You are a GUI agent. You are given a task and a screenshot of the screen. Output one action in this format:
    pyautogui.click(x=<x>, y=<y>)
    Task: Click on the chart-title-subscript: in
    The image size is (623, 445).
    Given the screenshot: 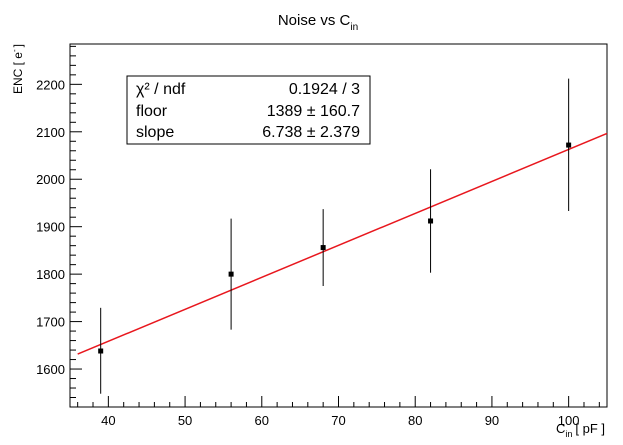 What is the action you would take?
    pyautogui.click(x=354, y=27)
    